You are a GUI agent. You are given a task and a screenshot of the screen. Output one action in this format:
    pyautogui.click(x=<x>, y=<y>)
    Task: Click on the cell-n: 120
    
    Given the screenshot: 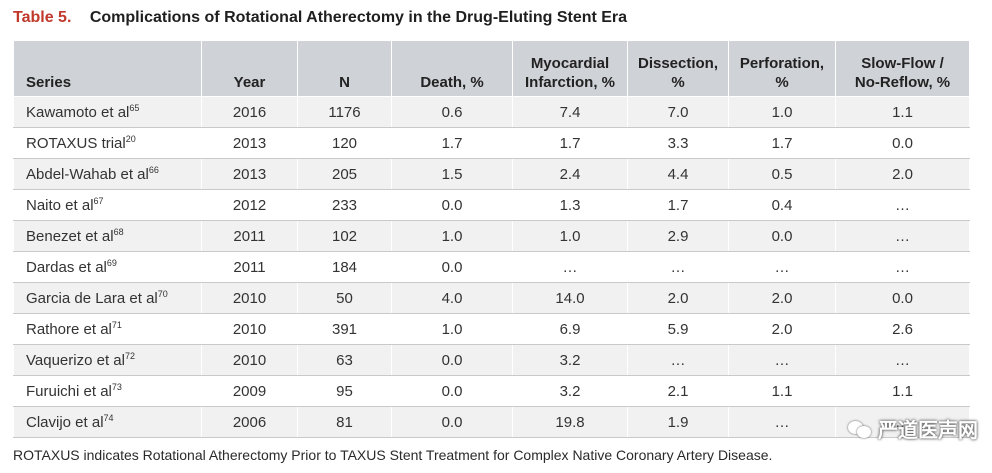 What is the action you would take?
    pyautogui.click(x=344, y=143)
    